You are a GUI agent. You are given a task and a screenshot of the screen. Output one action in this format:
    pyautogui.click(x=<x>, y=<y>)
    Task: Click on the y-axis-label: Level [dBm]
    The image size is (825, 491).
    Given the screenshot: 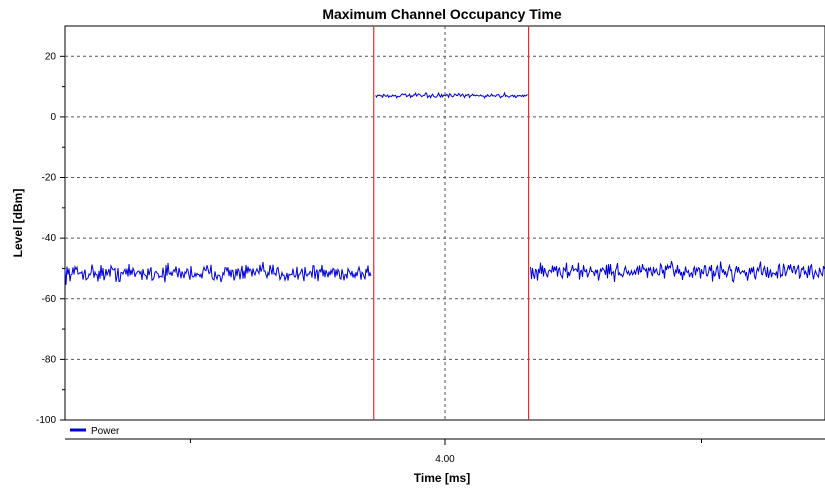 What is the action you would take?
    pyautogui.click(x=18, y=223)
    